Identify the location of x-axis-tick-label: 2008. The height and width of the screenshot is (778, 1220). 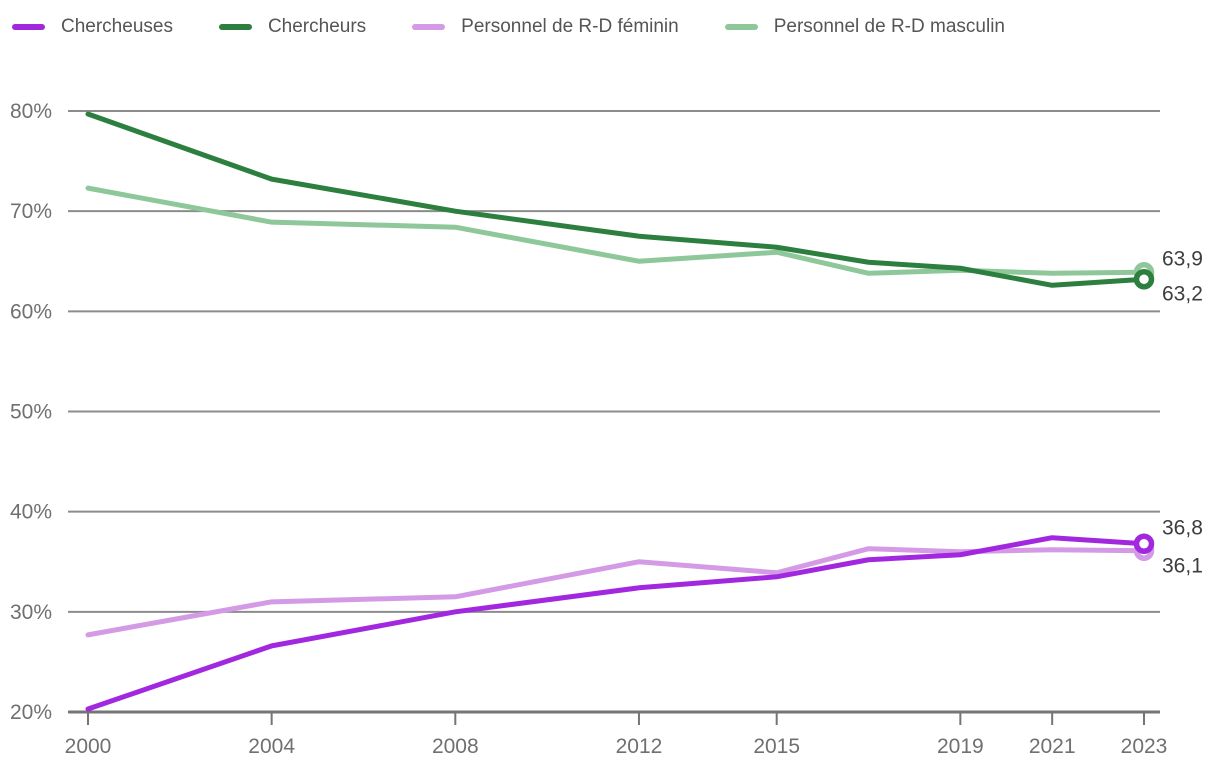
(455, 746).